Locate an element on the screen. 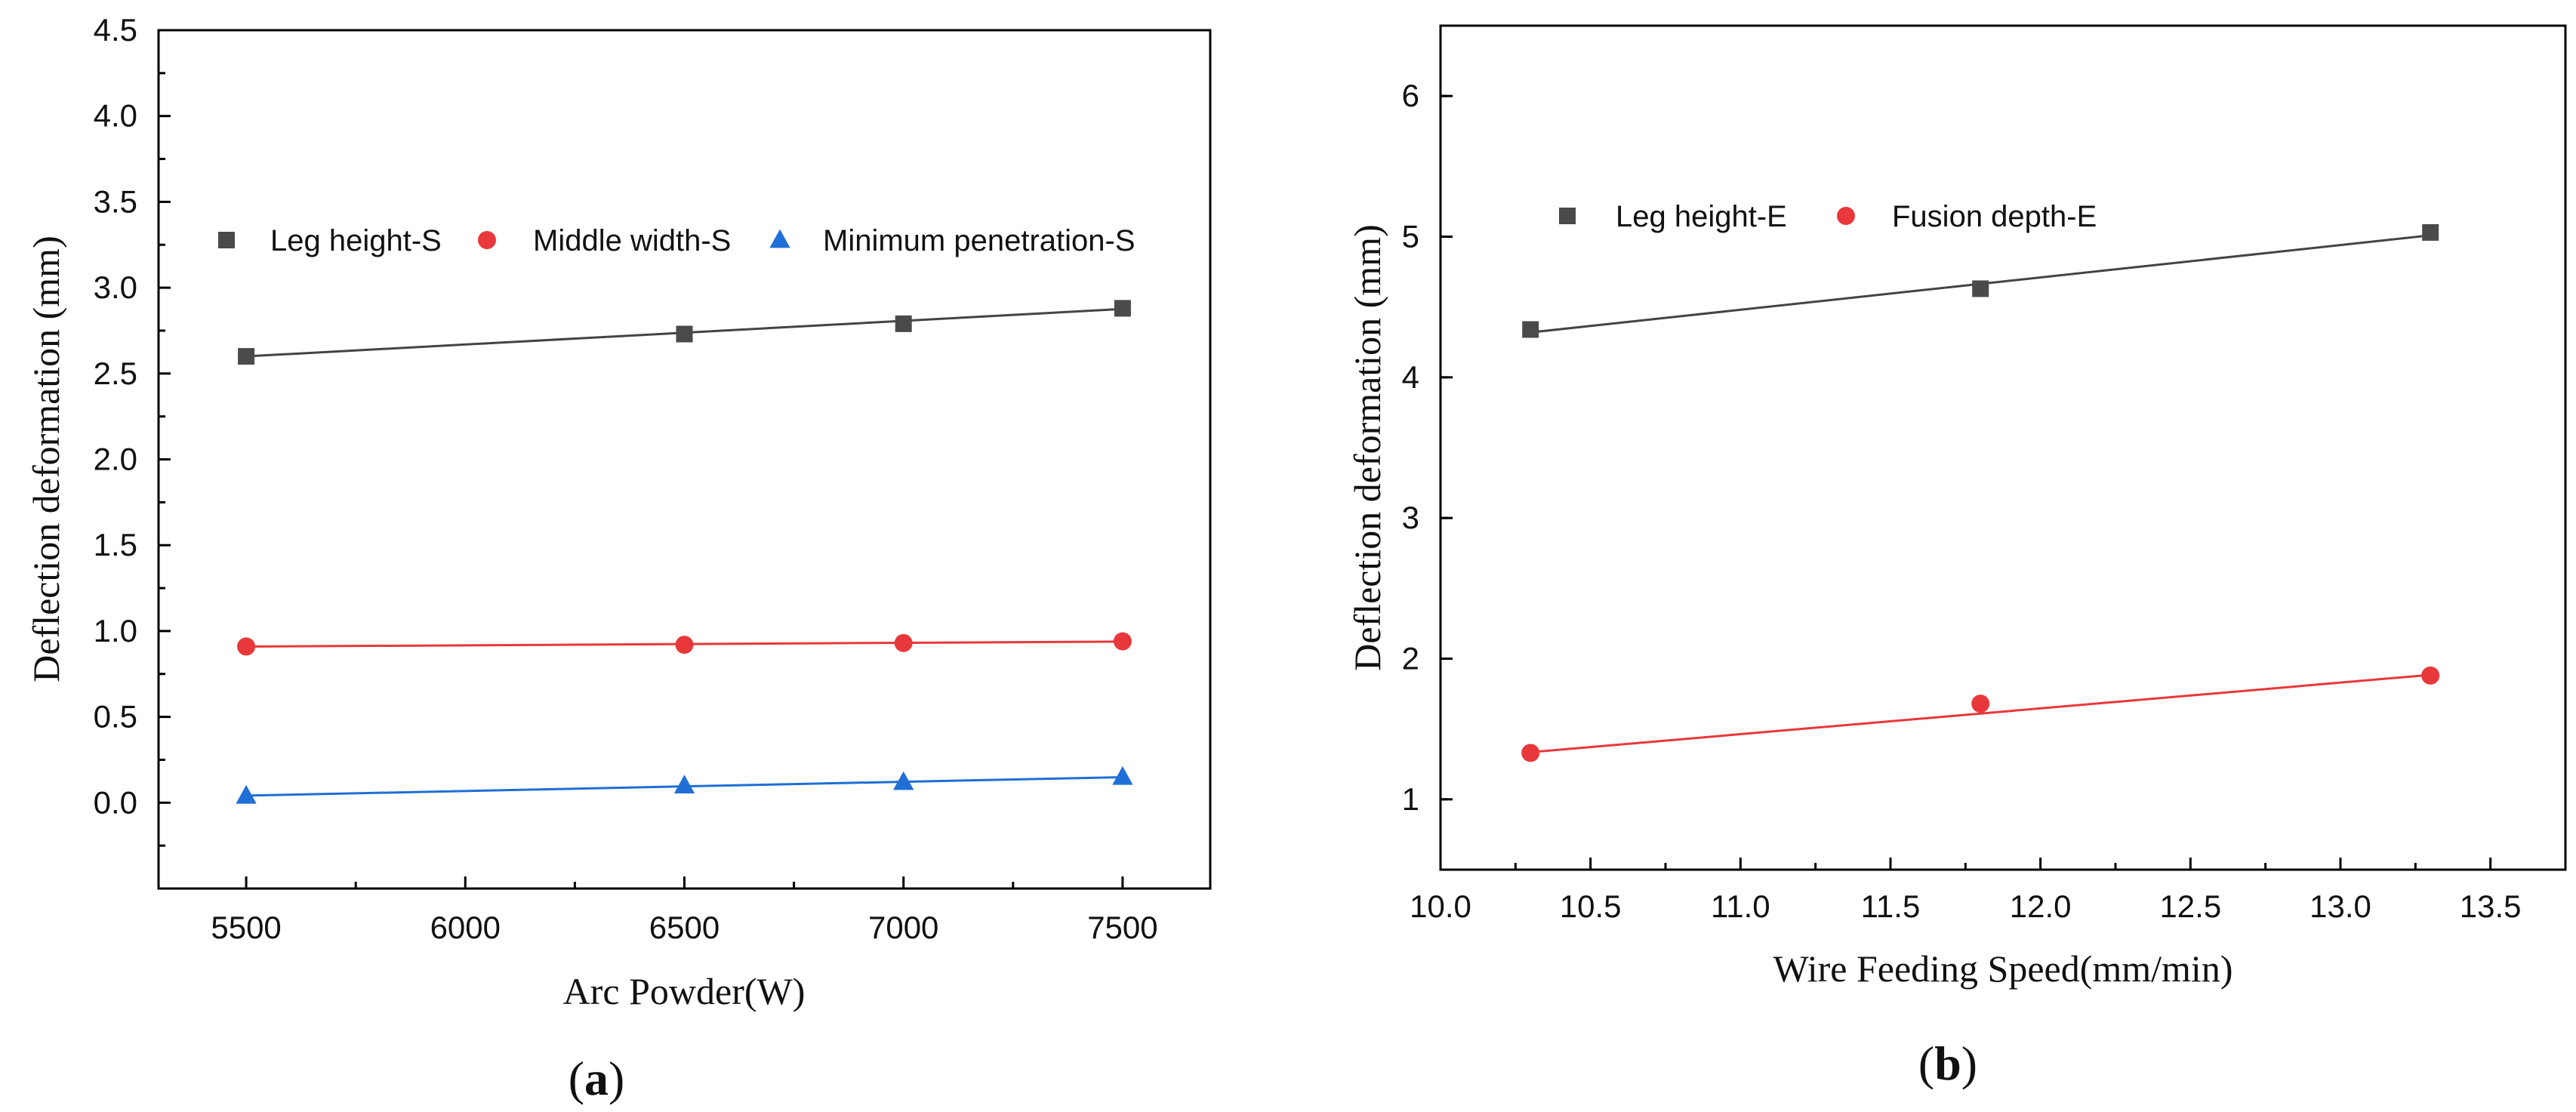  x-tick-label: 7500 is located at coordinates (1122, 927).